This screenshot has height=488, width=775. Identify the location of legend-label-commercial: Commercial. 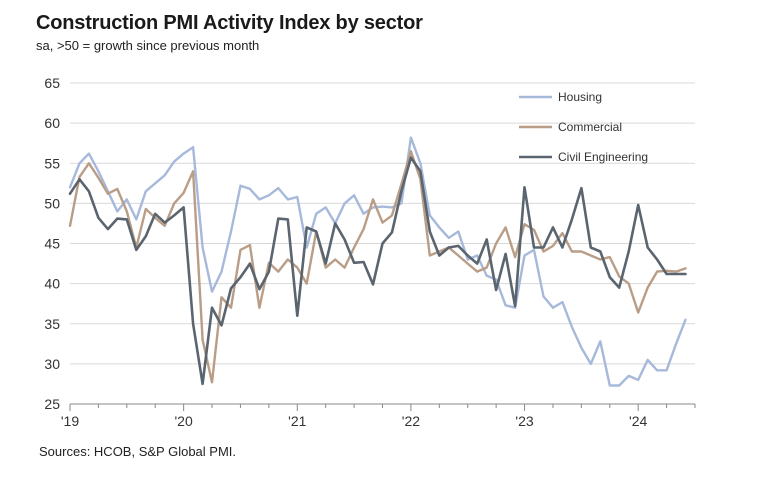
(590, 127).